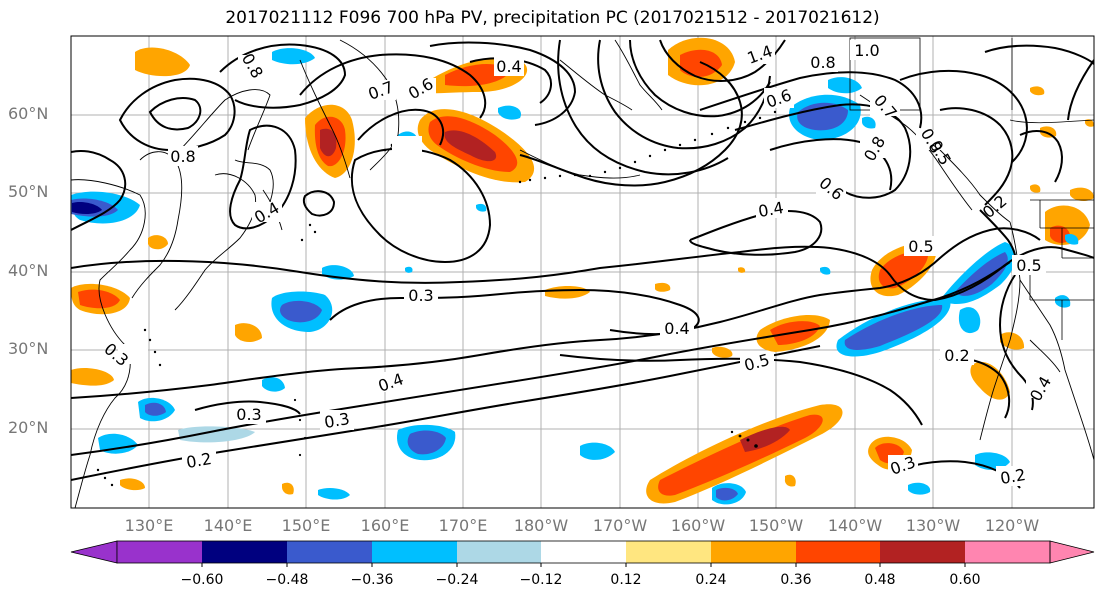  Describe the element at coordinates (228, 525) in the screenshot. I see `lon-label: 140°E` at that location.